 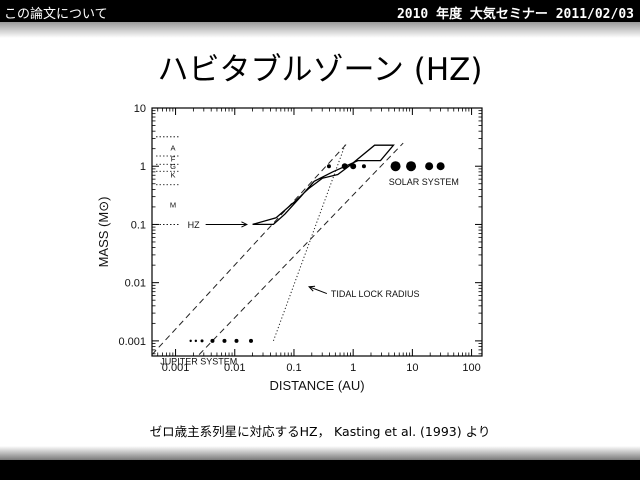 I want to click on y-tick-label: 1, so click(x=143, y=167).